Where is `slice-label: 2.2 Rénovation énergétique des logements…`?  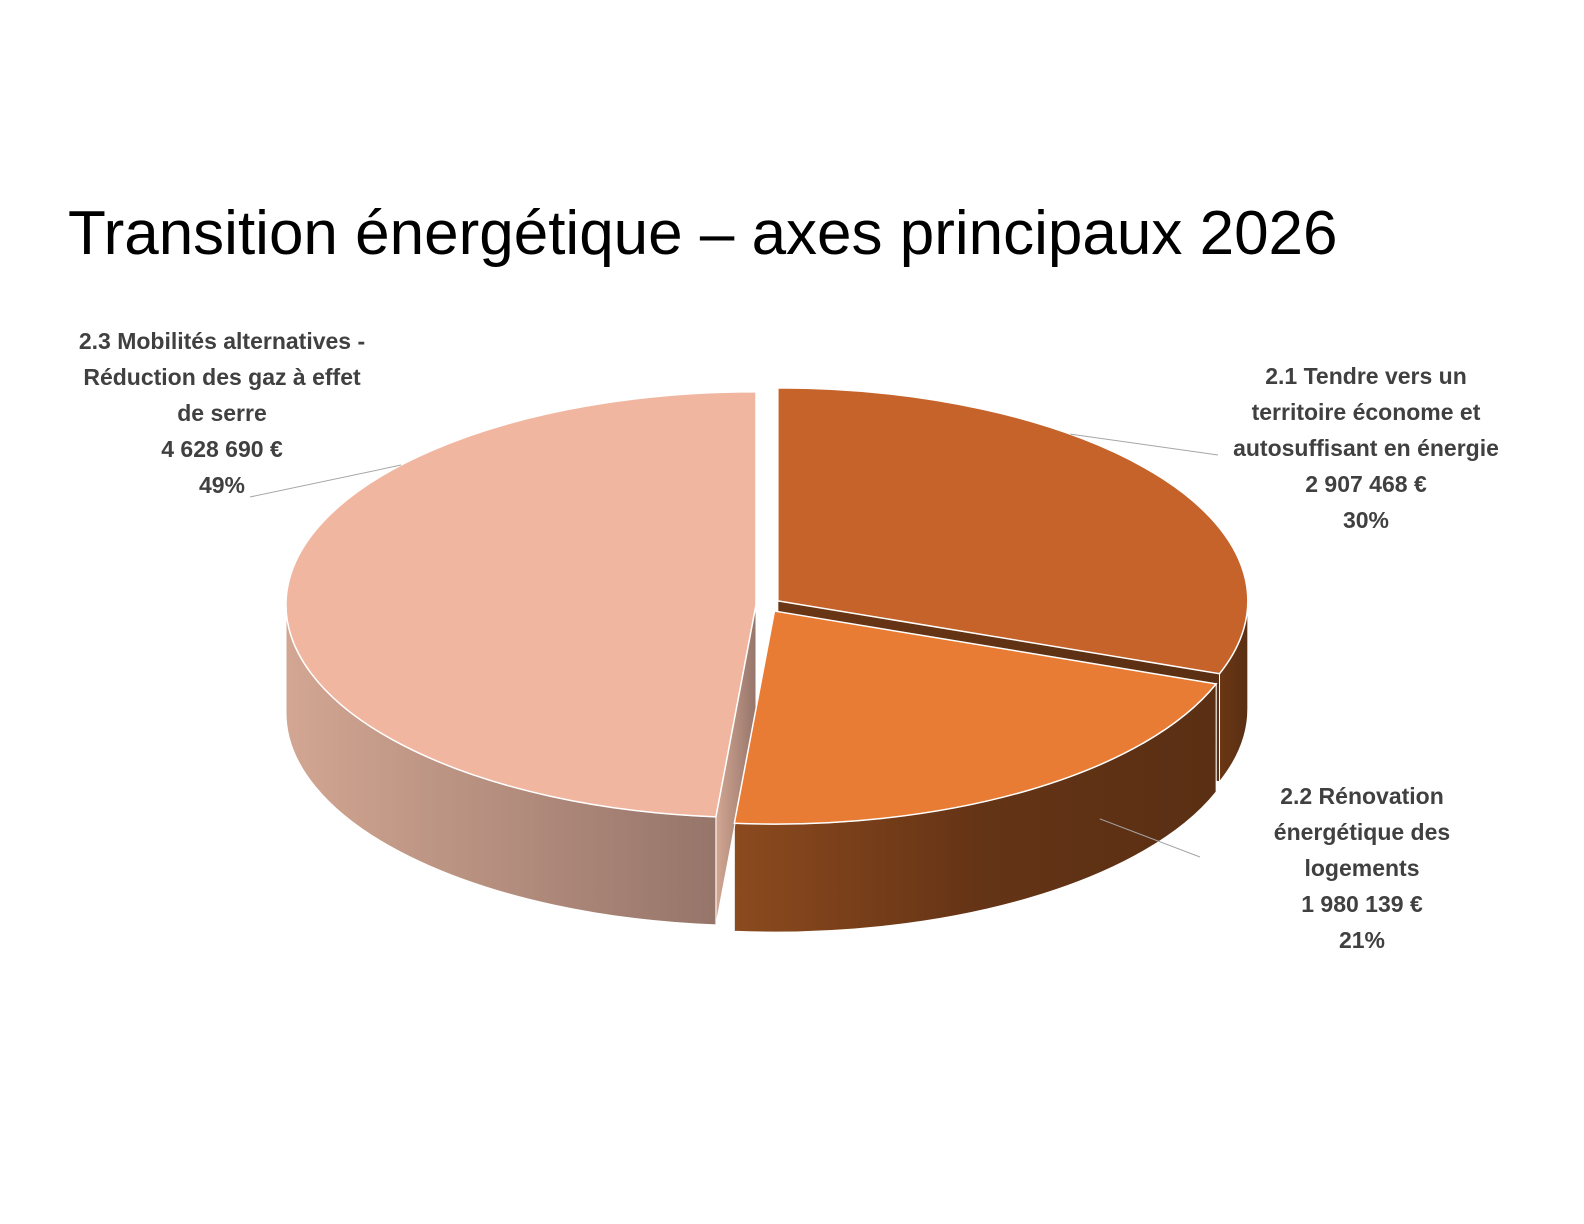 slice-label: 2.2 Rénovation énergétique des logements… is located at coordinates (1362, 868).